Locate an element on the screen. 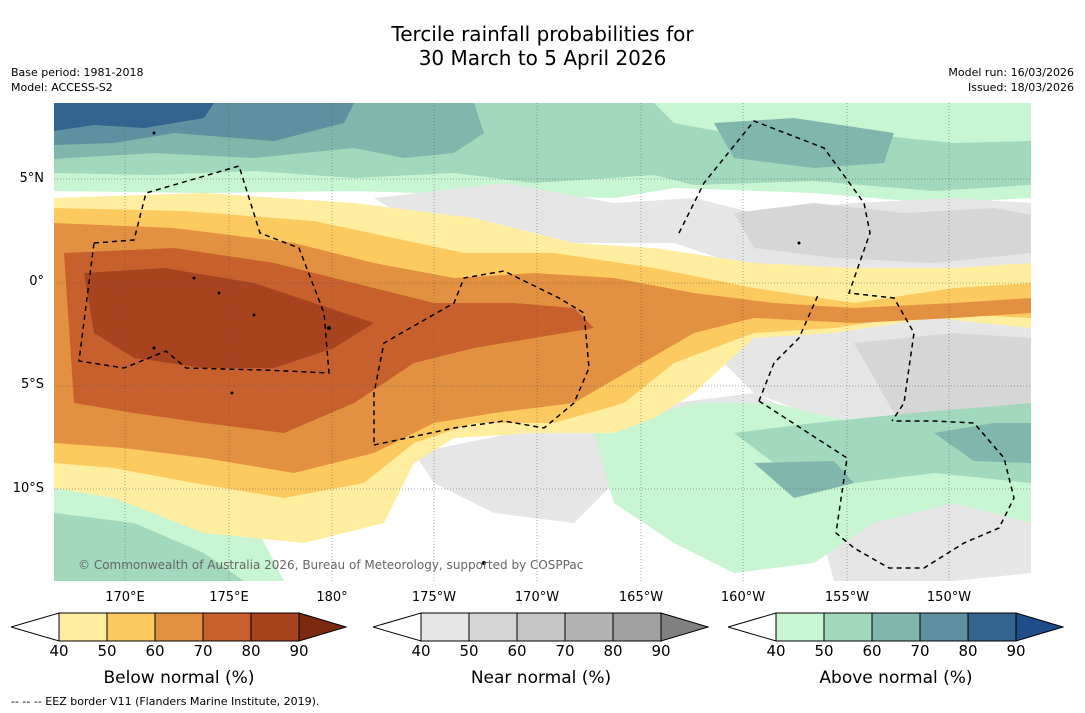 This screenshot has height=713, width=1085. colorbar-below-ticks: 40 50 60 70 80 90 is located at coordinates (179, 652).